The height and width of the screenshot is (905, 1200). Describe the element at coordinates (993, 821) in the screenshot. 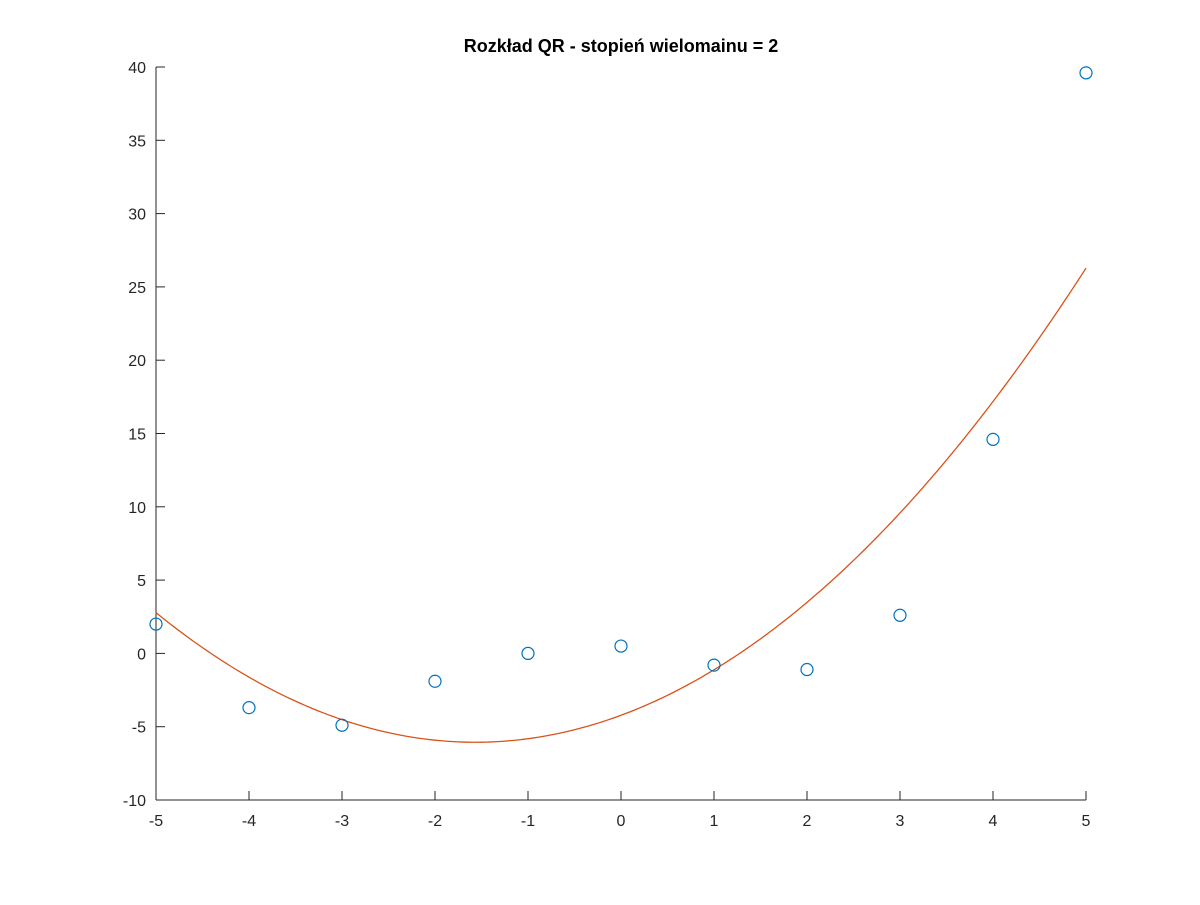

I see `x-tick-label: 4` at that location.